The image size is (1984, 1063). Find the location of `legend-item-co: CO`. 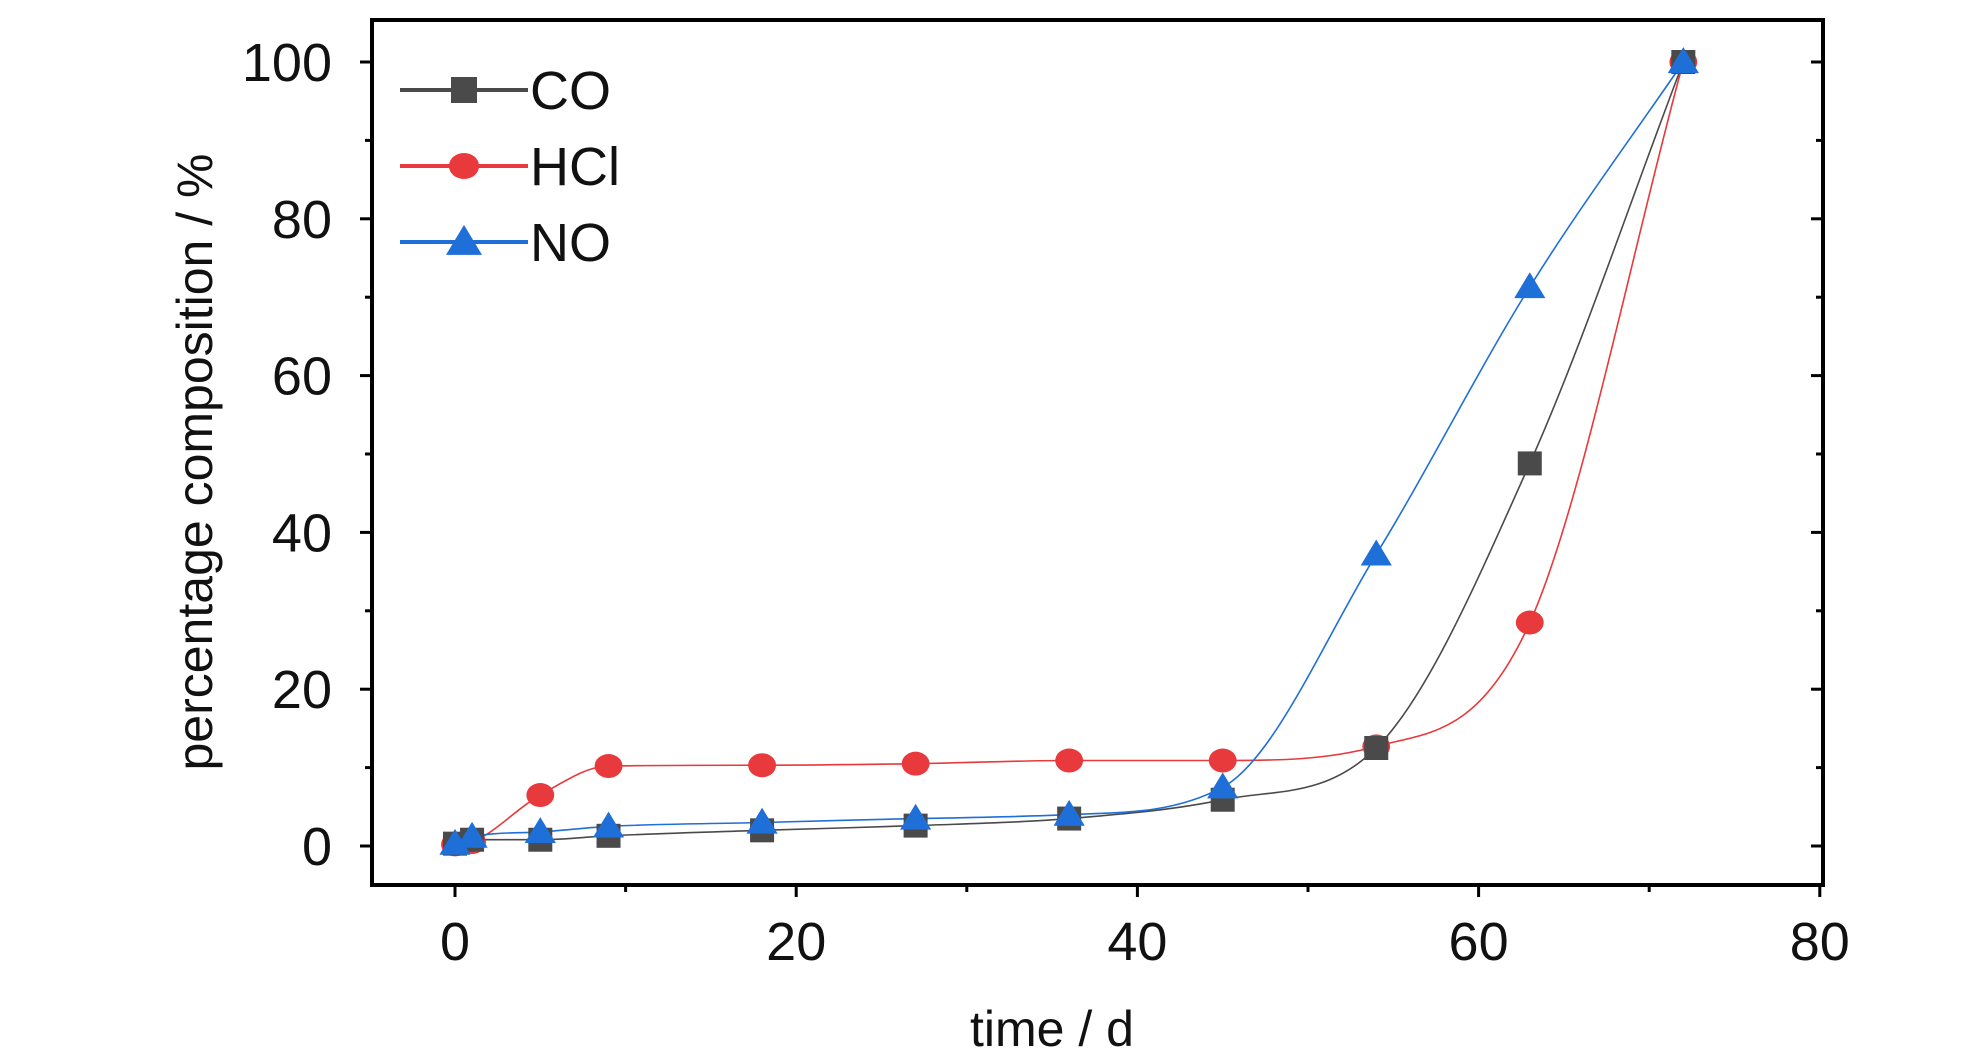

legend-item-co: CO is located at coordinates (505, 91).